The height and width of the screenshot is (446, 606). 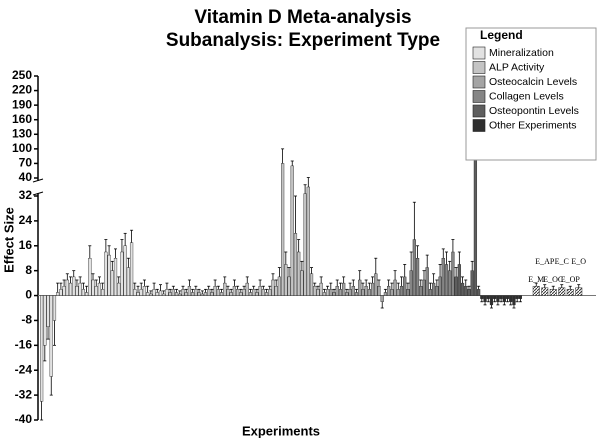 I want to click on axis-break, so click(x=38, y=180).